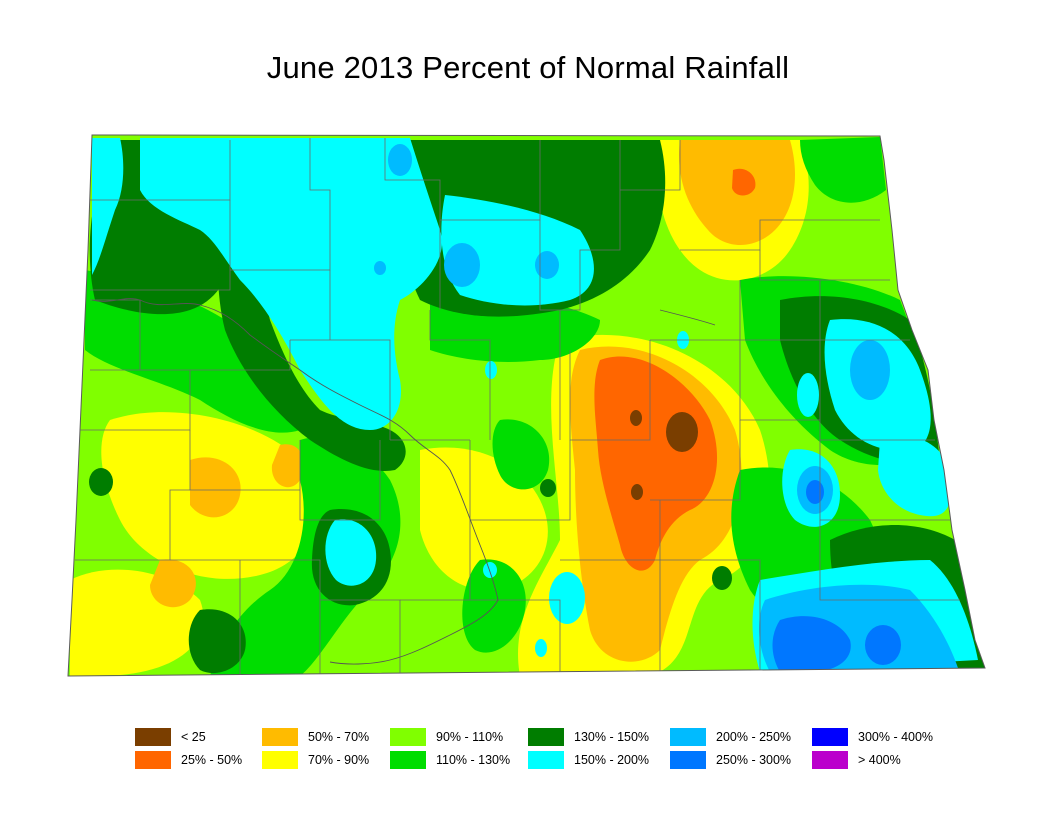 The width and height of the screenshot is (1056, 816). I want to click on legend-label: 25% - 50%, so click(212, 760).